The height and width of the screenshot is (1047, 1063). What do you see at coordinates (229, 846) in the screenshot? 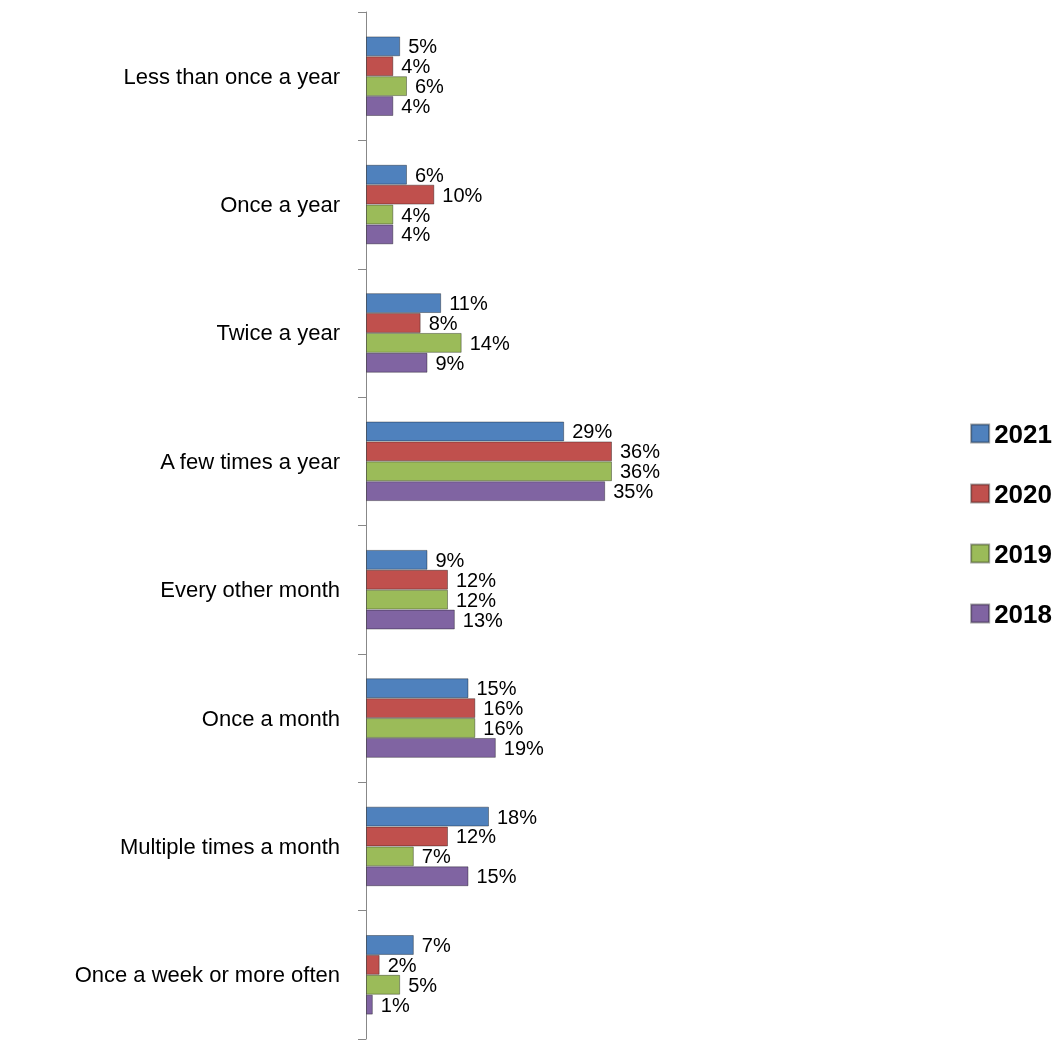
I see `y-tick-label: Multiple times a month` at bounding box center [229, 846].